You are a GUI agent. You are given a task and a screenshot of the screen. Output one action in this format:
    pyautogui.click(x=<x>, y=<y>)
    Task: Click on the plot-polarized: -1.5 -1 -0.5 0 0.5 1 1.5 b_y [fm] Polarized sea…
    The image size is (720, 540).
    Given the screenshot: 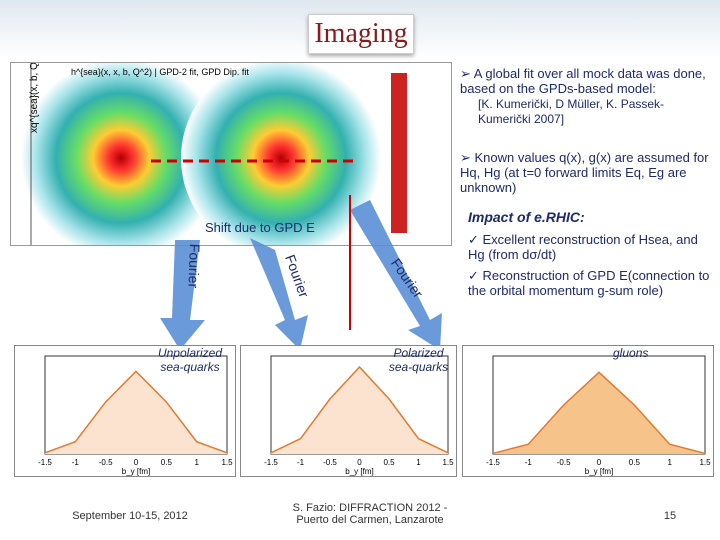 What is the action you would take?
    pyautogui.click(x=348, y=411)
    